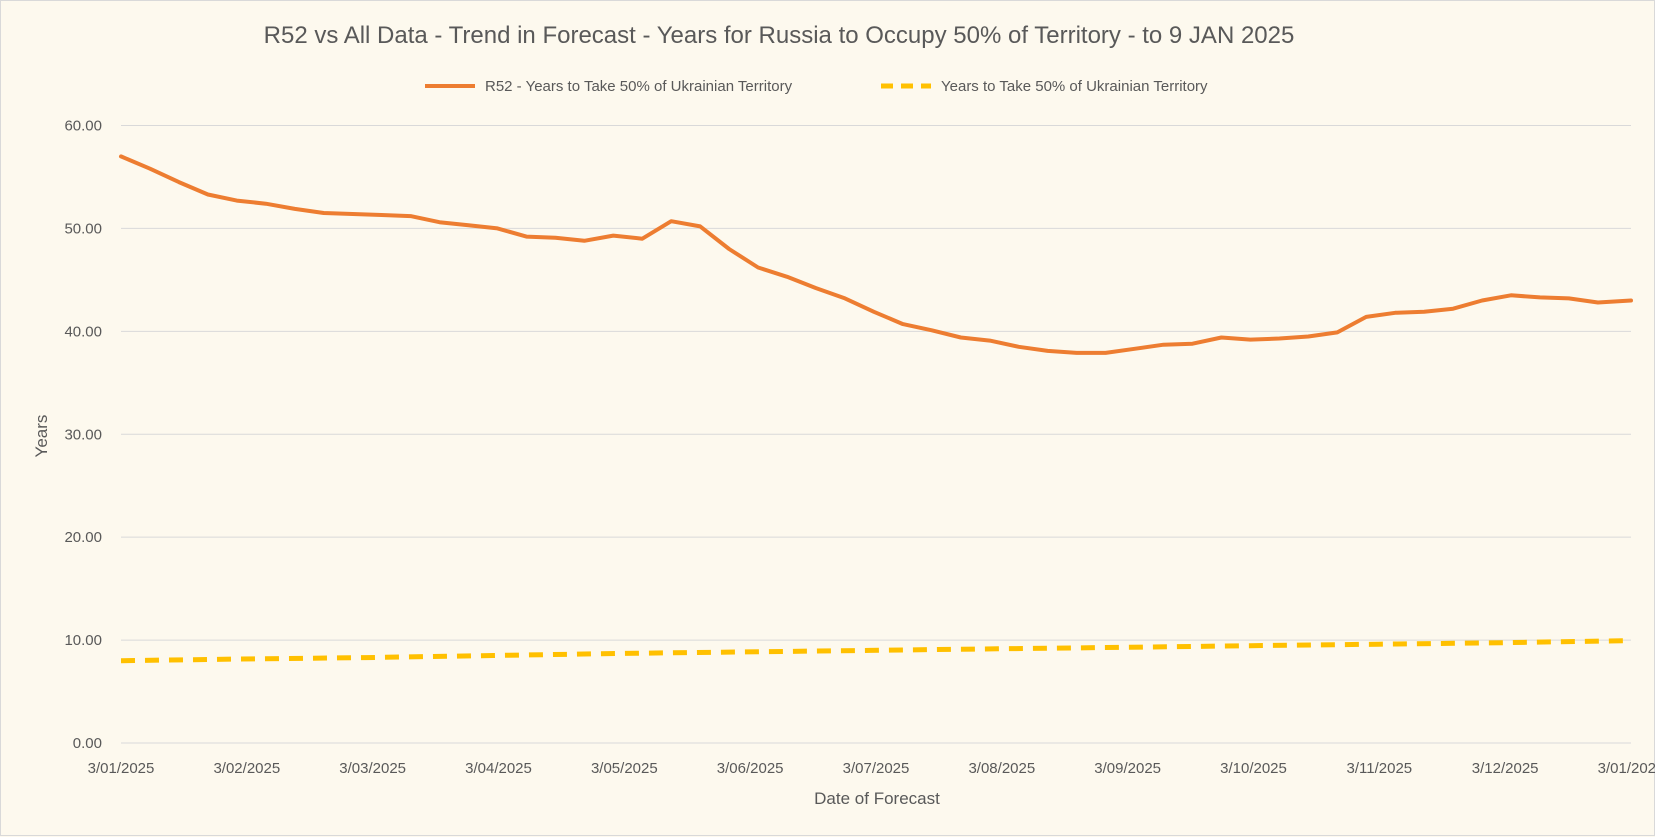 The image size is (1655, 837). I want to click on legend-label-all-data: Years to Take 50% of Ukrainian Territory, so click(1074, 86).